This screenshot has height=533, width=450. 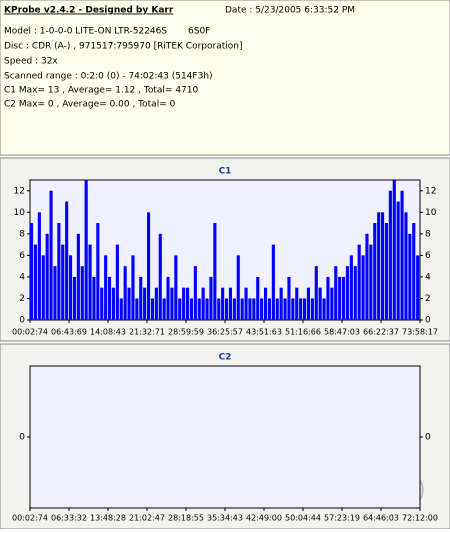 What do you see at coordinates (303, 518) in the screenshot?
I see `x-tick-label: 50:04:44` at bounding box center [303, 518].